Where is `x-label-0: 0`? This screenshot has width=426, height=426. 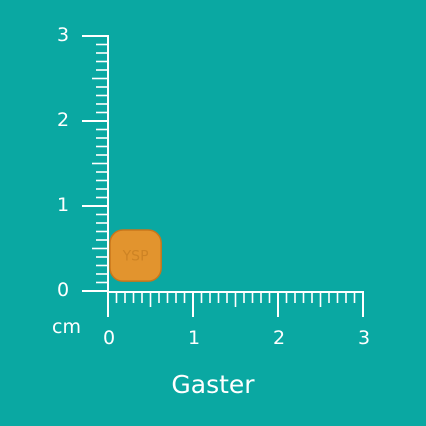
x-label-0: 0 is located at coordinates (109, 338).